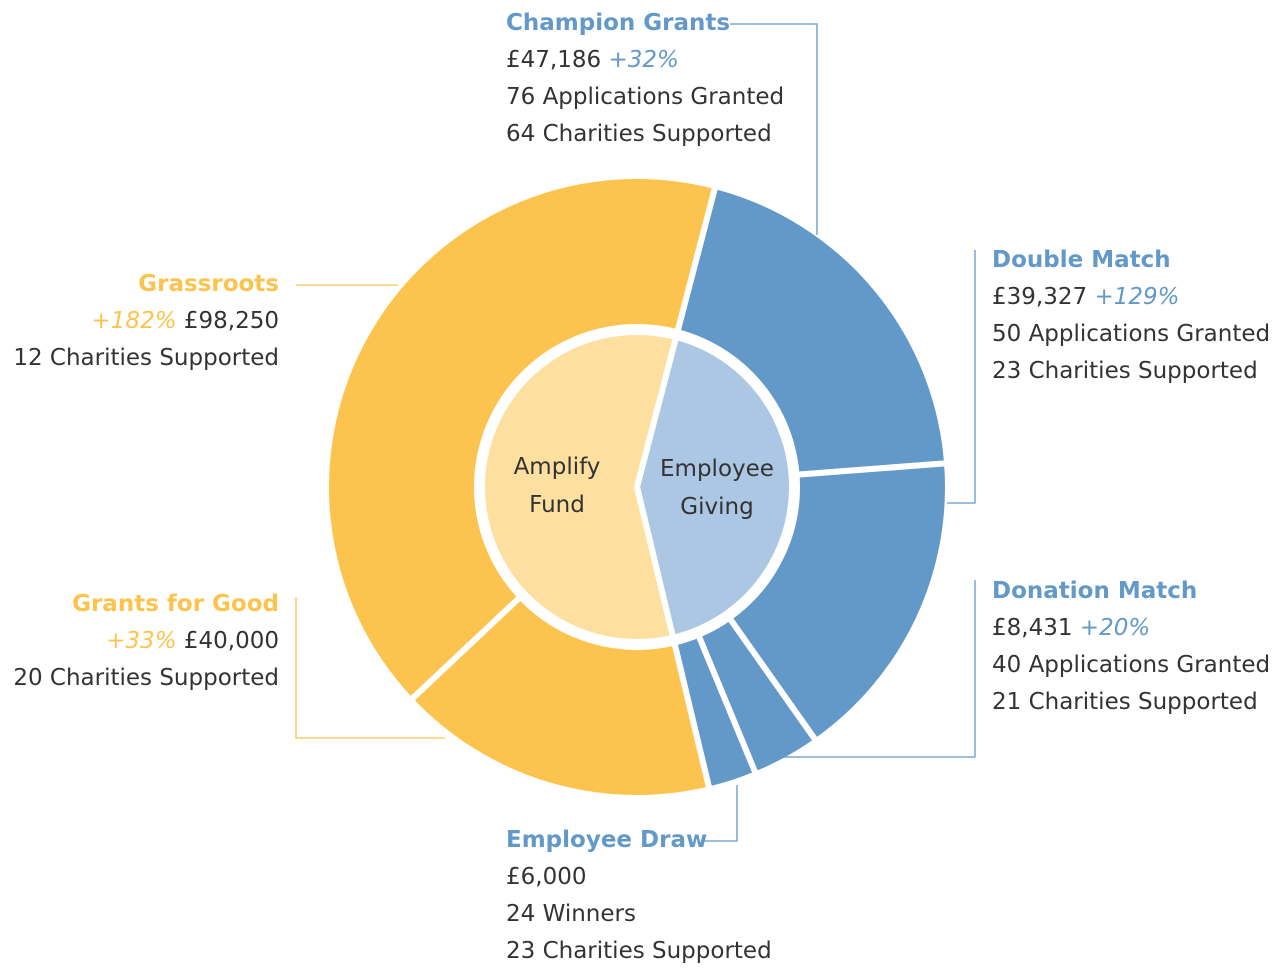  What do you see at coordinates (1131, 665) in the screenshot?
I see `detail: 40 Applications Granted` at bounding box center [1131, 665].